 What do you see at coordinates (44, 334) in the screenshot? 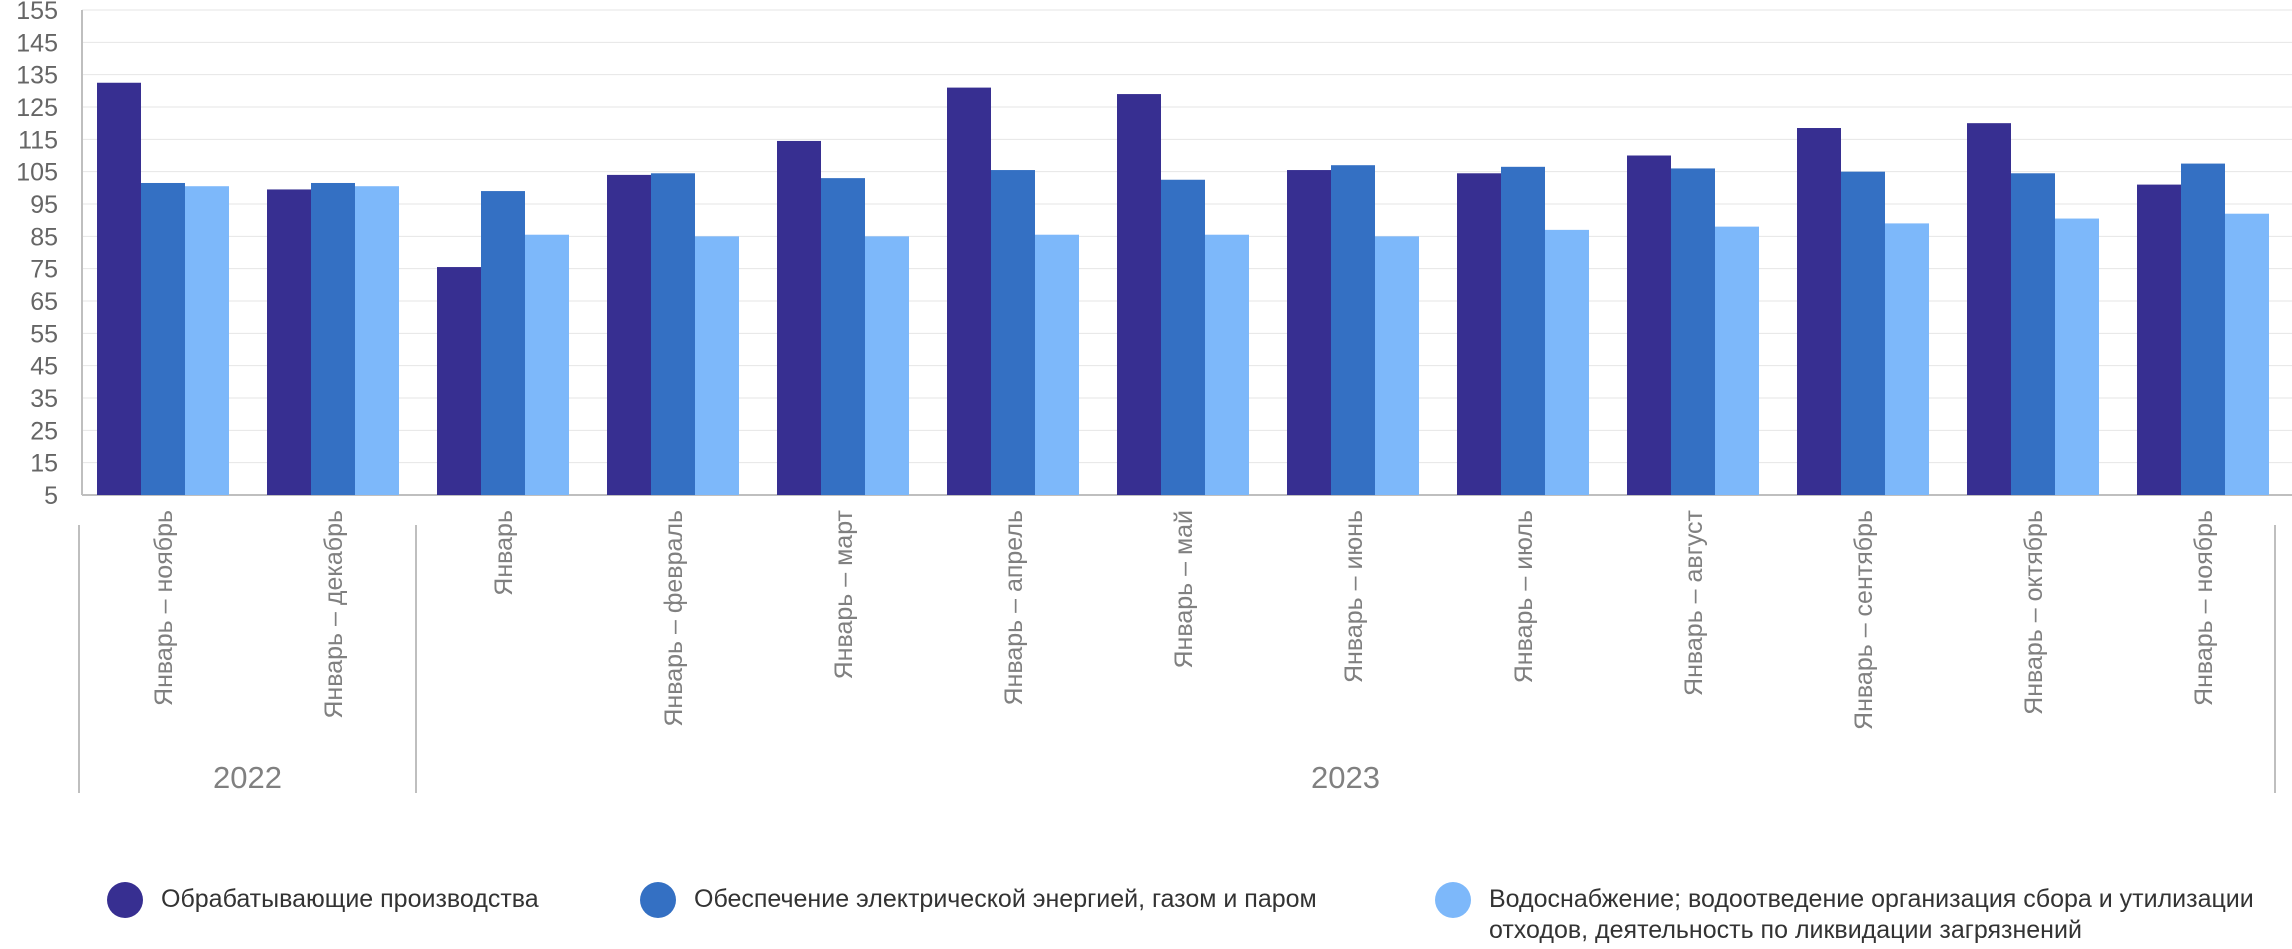
I see `y-tick-label: 55` at bounding box center [44, 334].